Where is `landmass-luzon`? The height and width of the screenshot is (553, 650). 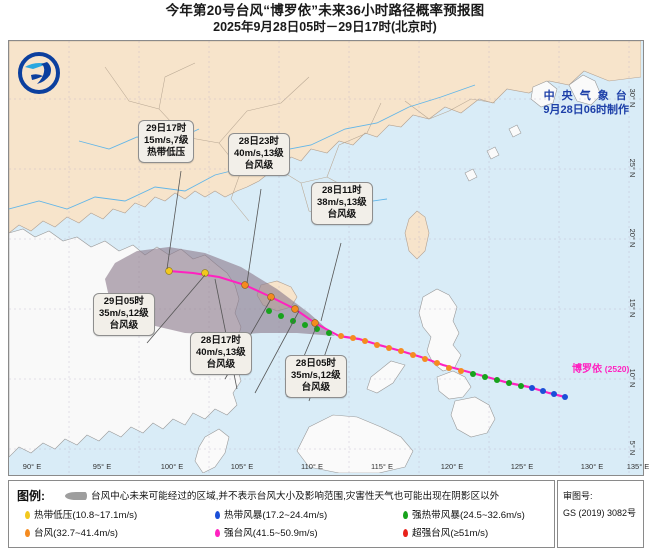
landmass-luzon is located at coordinates (440, 330).